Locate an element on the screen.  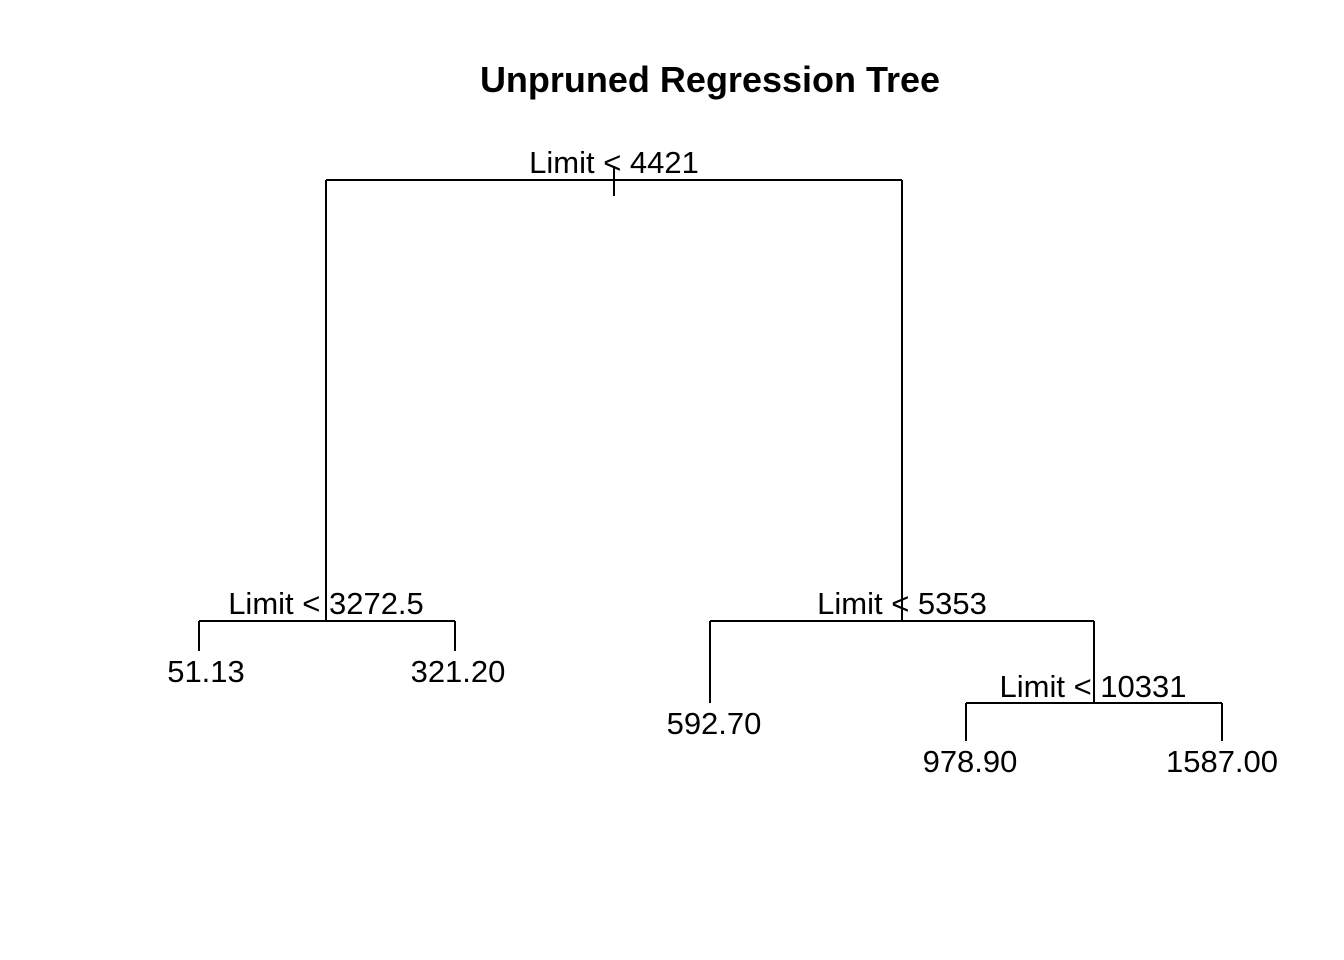
split-label-left: Limit < 3272.5 is located at coordinates (326, 603).